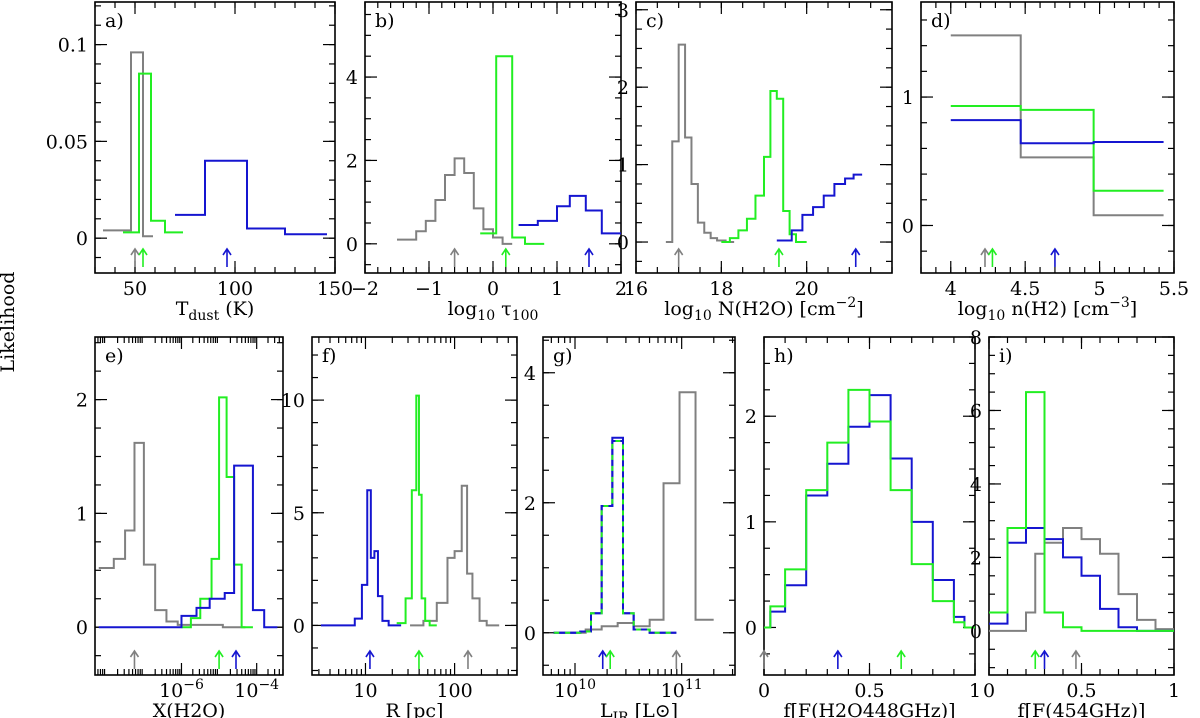 Image resolution: width=1200 pixels, height=718 pixels. Describe the element at coordinates (575, 689) in the screenshot. I see `x-tick-label: 1010` at that location.